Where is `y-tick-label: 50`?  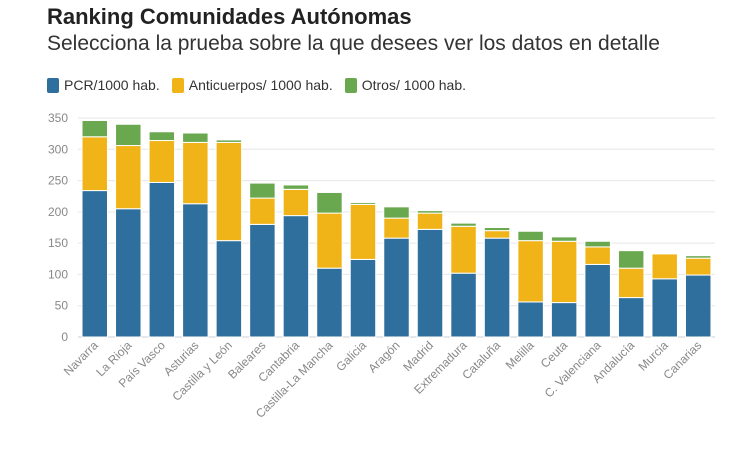
y-tick-label: 50 is located at coordinates (62, 306).